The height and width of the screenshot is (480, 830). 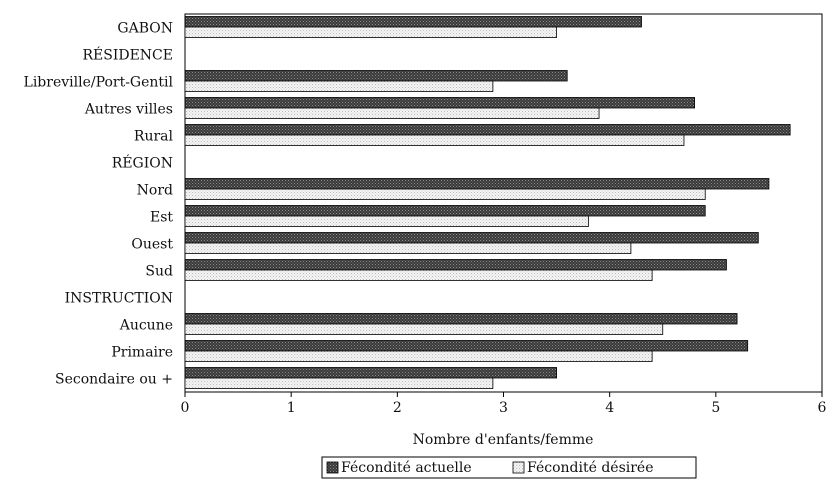 I want to click on legend-swatch-desiree, so click(x=518, y=467).